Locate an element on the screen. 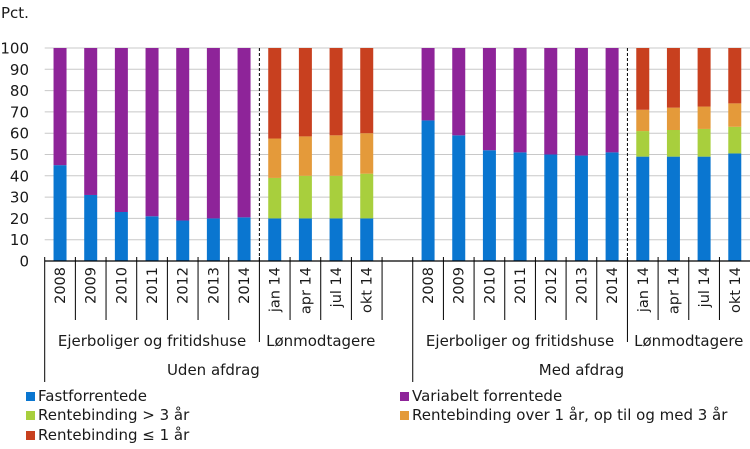  legend-item-fastforrentede: Fastforrentede is located at coordinates (86, 396).